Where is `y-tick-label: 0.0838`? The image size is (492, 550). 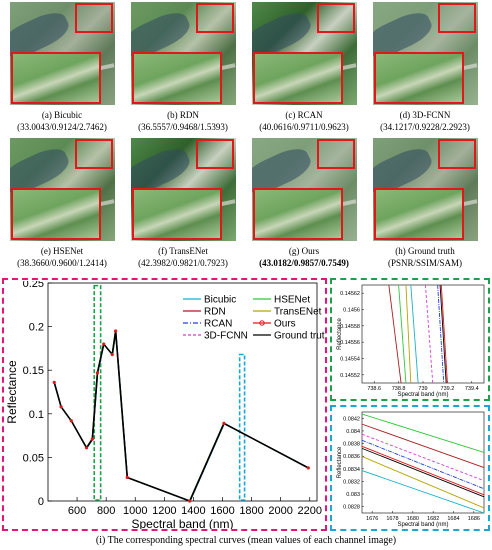
y-tick-label: 0.0838 is located at coordinates (351, 445).